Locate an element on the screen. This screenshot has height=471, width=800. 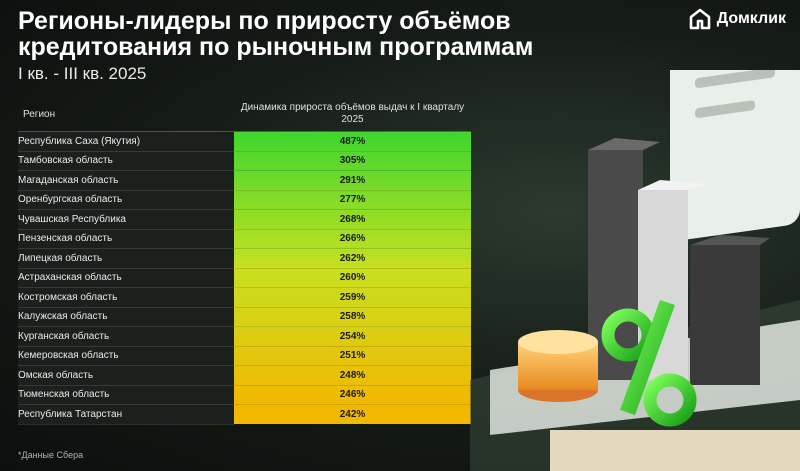
growth-value: 268% is located at coordinates (352, 219).